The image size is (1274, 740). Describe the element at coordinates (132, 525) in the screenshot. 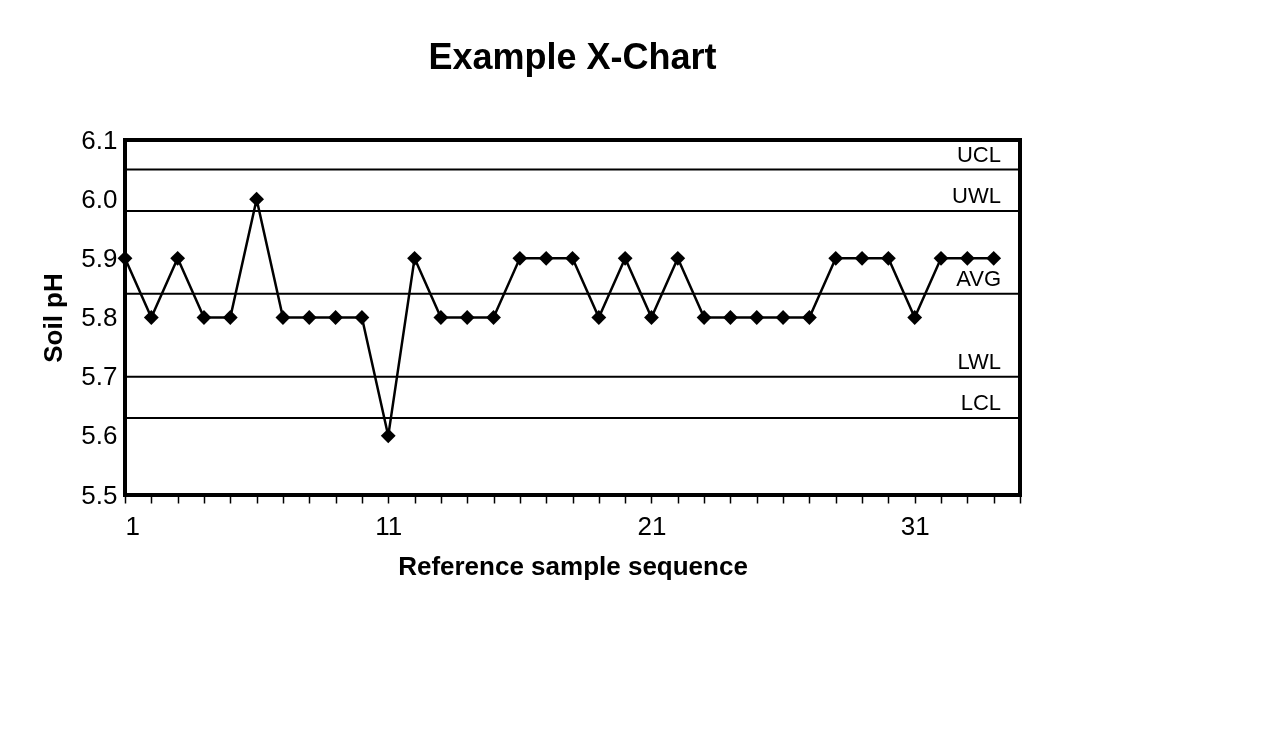

I see `x-tick-label: 1` at that location.